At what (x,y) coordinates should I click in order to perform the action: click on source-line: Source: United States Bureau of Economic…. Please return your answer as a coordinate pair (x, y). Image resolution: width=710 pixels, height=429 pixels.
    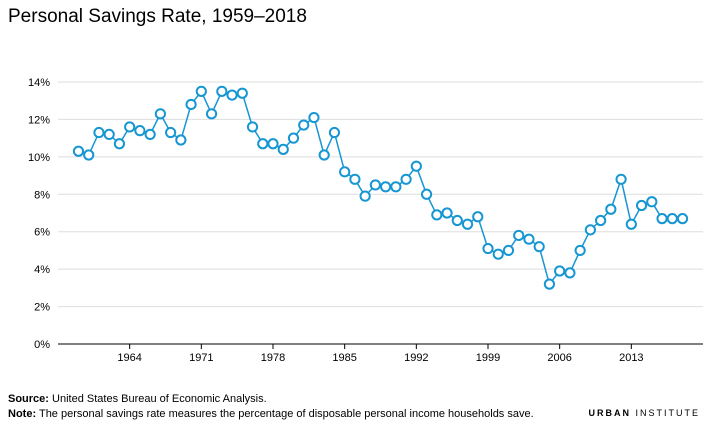
    Looking at the image, I should click on (271, 399).